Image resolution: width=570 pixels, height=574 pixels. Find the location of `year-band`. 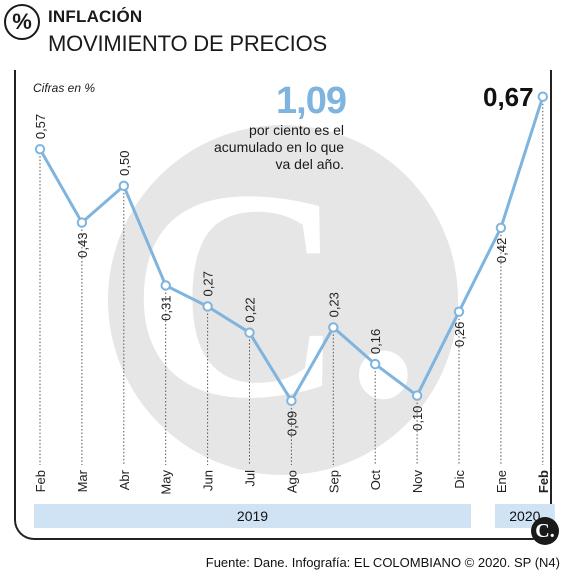

year-band is located at coordinates (252, 516).